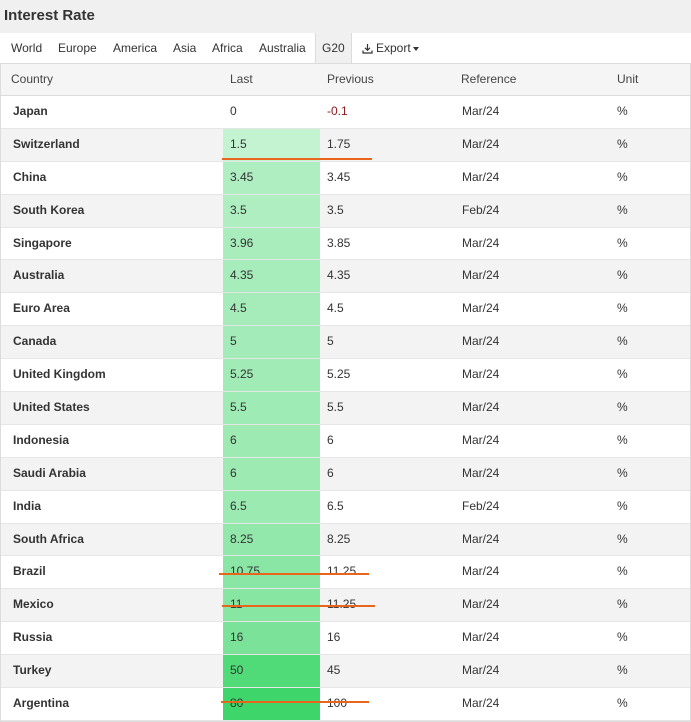  I want to click on last-cell: 3.96, so click(271, 243).